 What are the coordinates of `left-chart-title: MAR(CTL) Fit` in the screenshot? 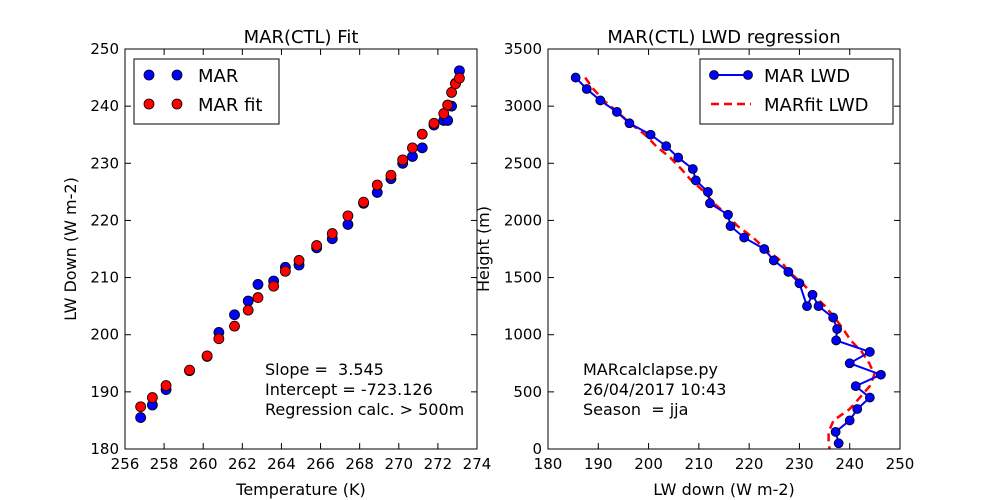 It's located at (301, 37).